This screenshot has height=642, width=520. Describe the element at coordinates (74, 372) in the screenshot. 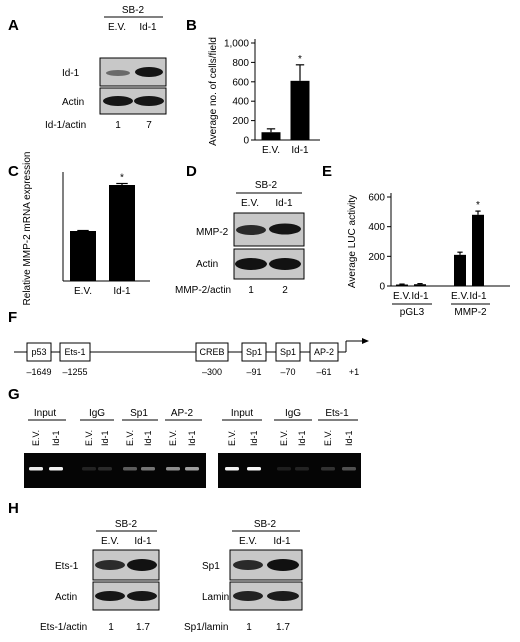

I see `svg-text: –1255` at that location.